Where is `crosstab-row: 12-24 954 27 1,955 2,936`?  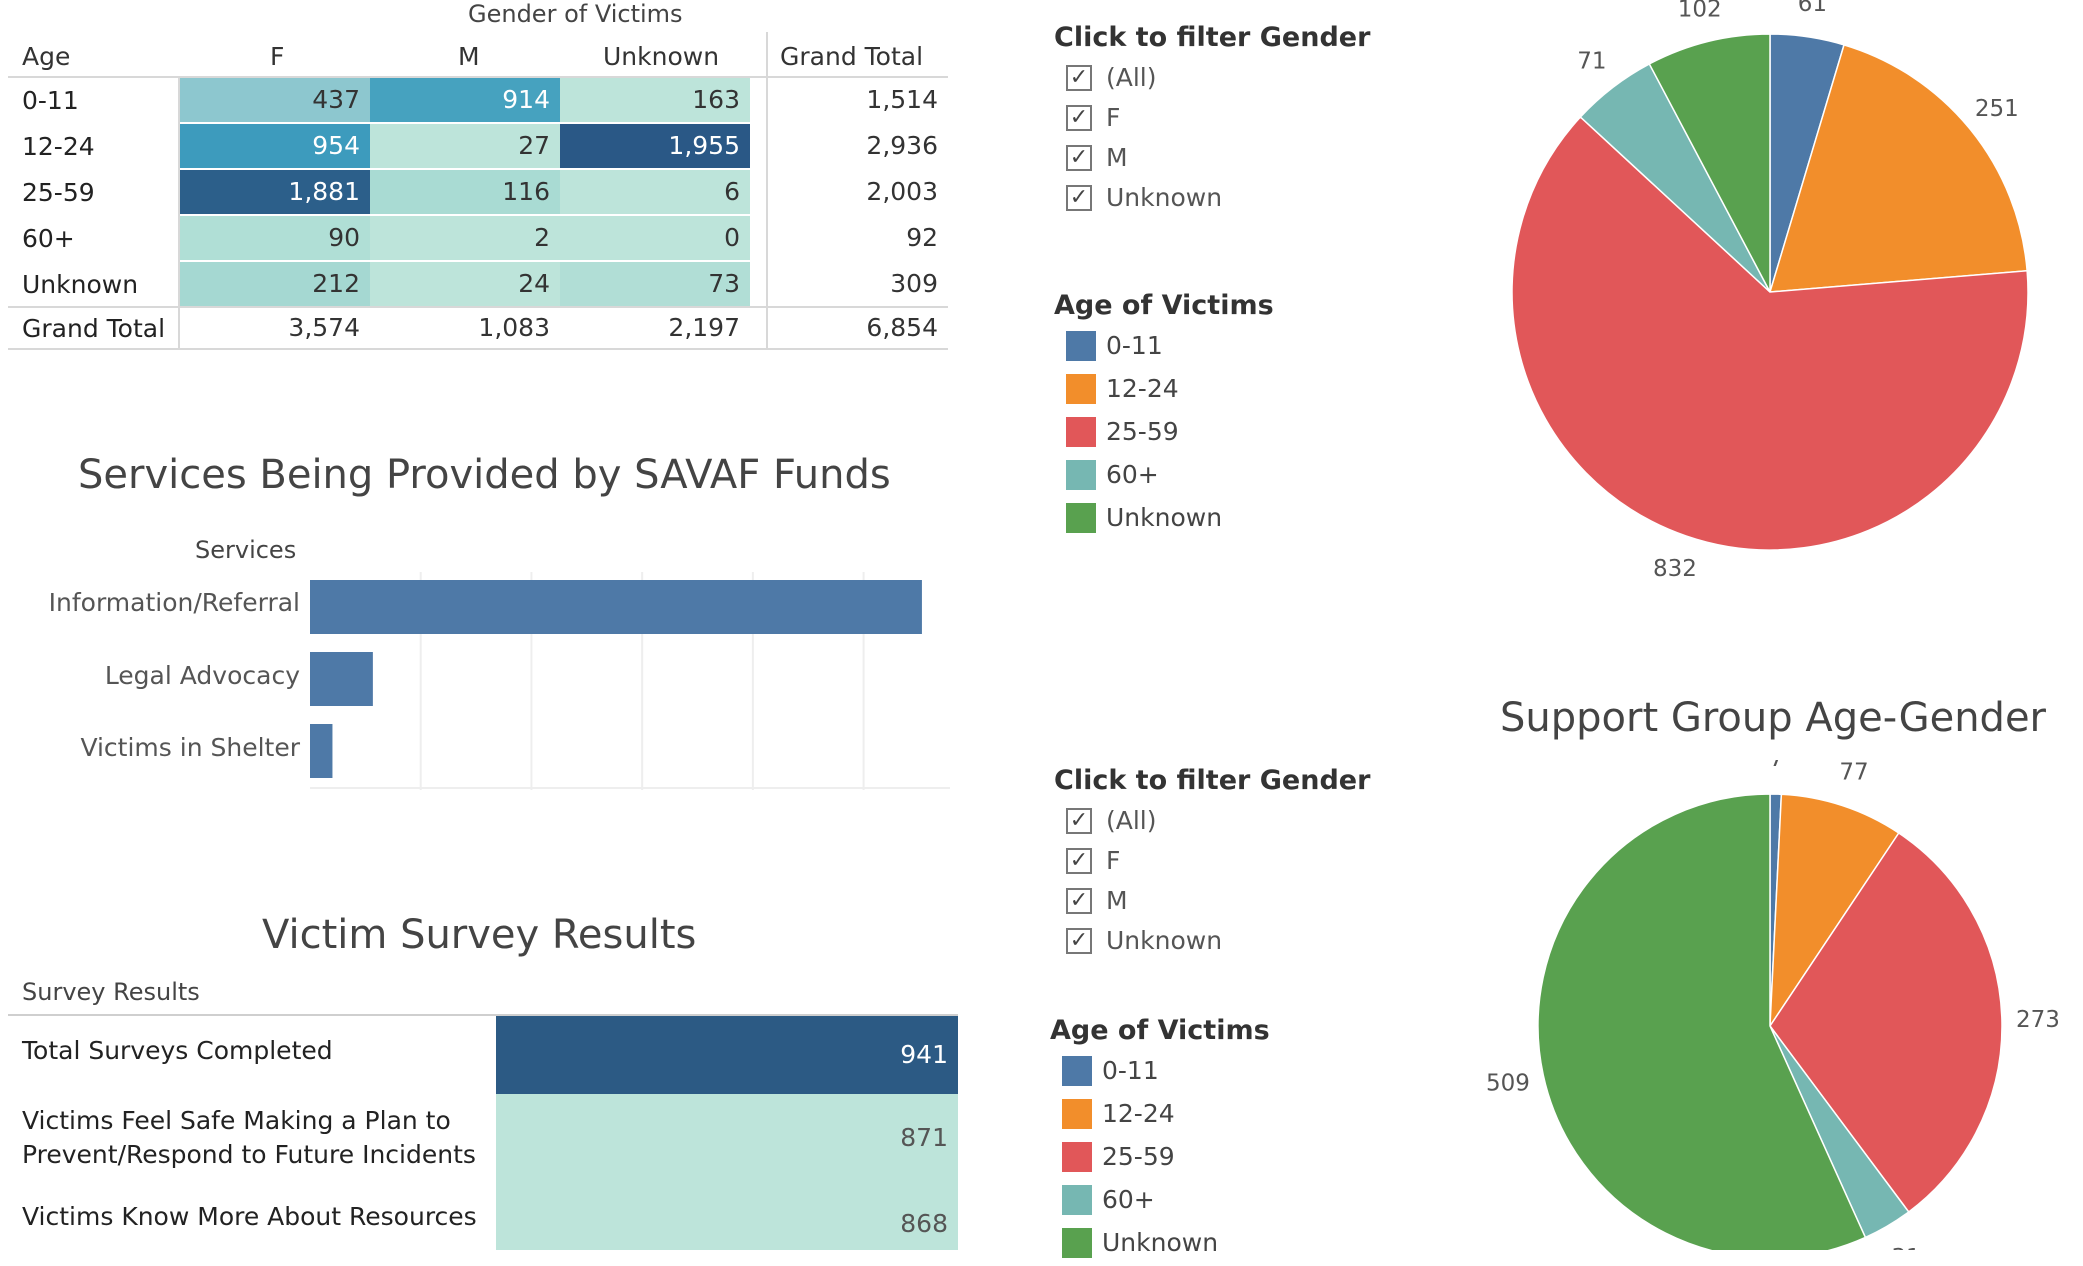 crosstab-row: 12-24 954 27 1,955 2,936 is located at coordinates (478, 146).